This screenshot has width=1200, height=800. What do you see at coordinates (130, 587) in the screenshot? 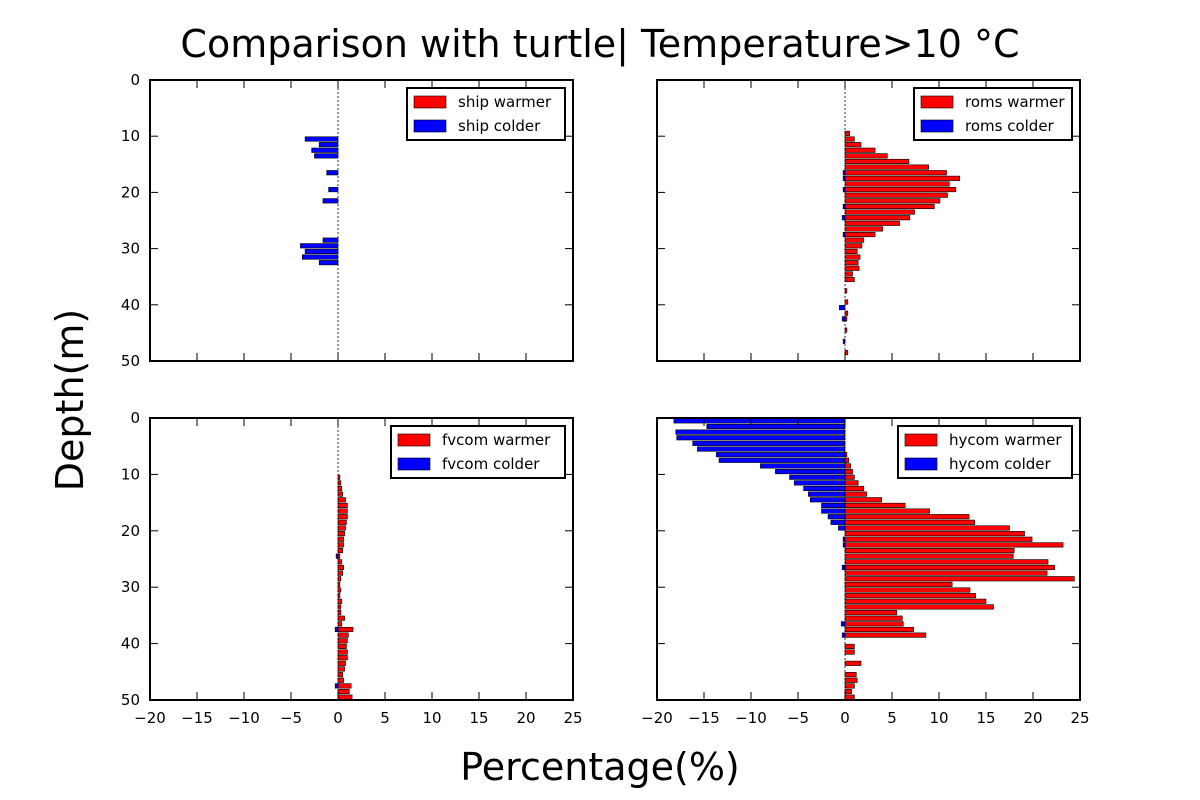
I see `y-tick-label: 30` at bounding box center [130, 587].